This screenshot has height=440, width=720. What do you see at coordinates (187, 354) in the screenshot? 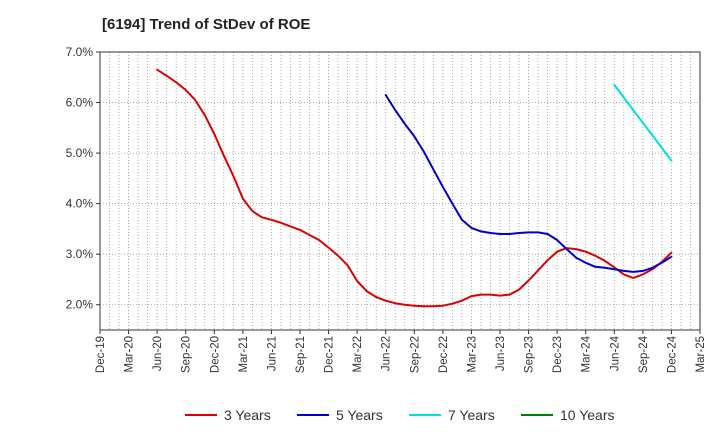
I see `x-tick-label: Sep-20` at bounding box center [187, 354].